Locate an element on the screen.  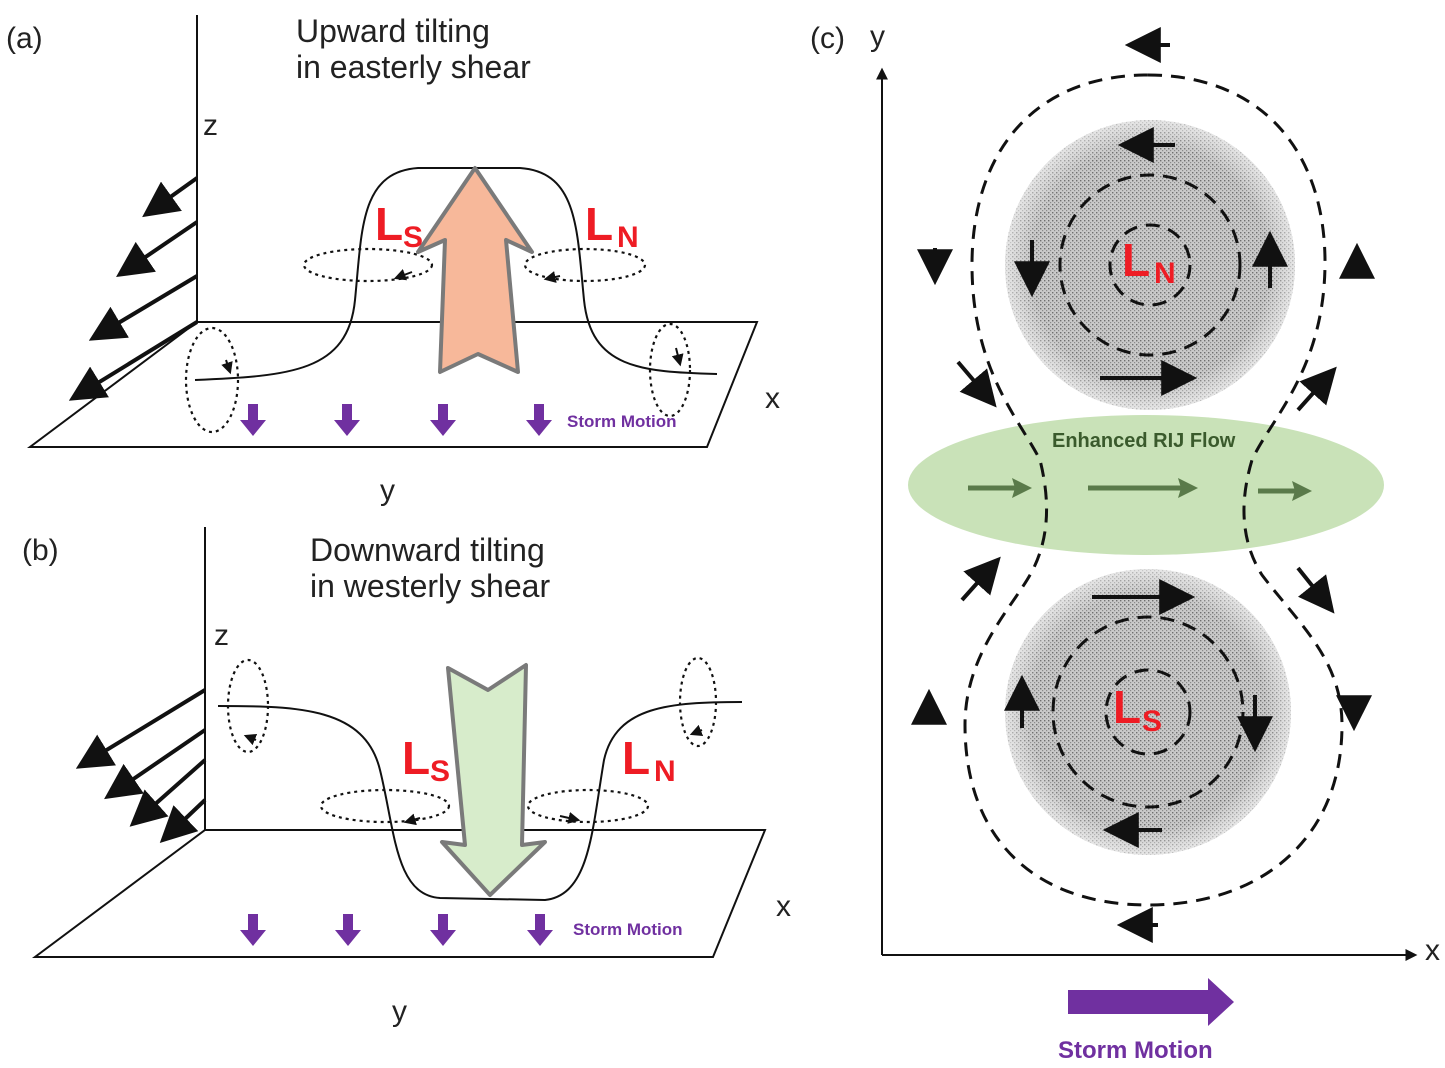
panel-a-storm-motion-arrows is located at coordinates (396, 420).